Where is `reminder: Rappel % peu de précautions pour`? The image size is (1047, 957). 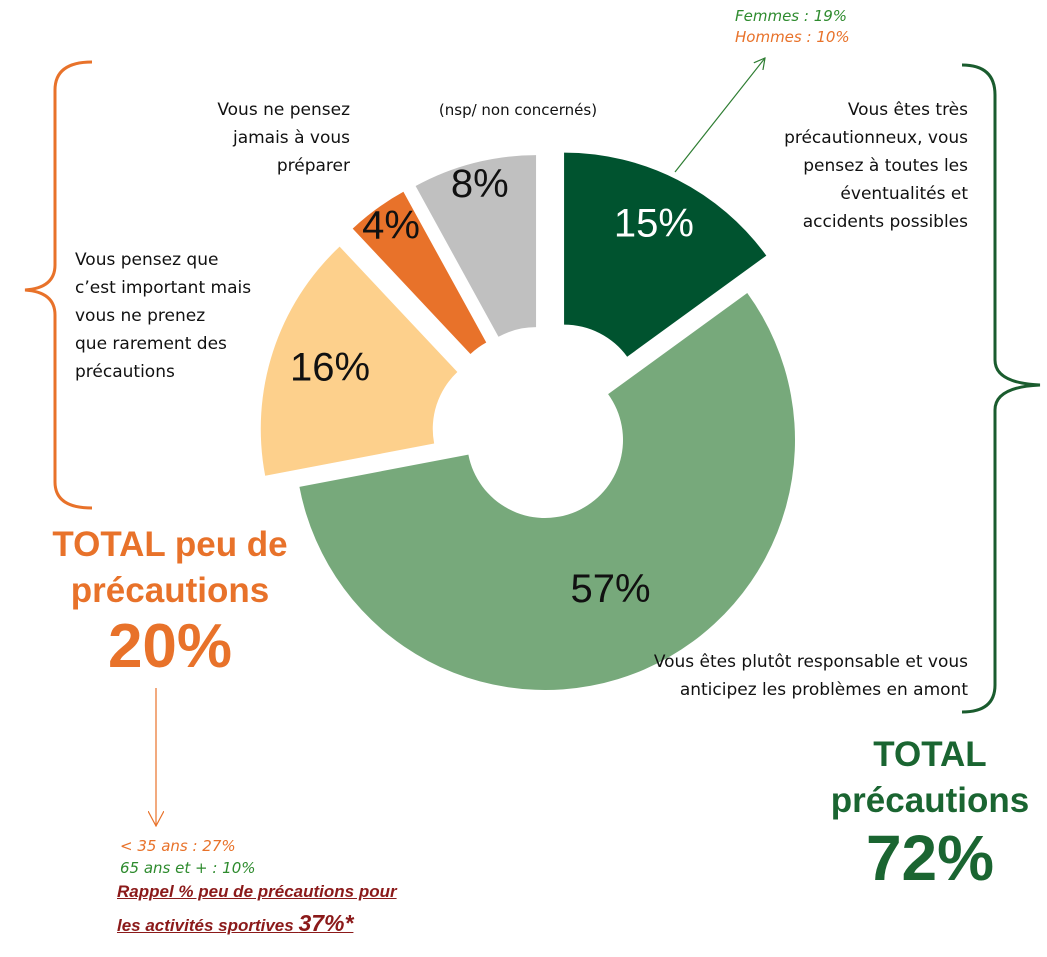
reminder: Rappel % peu de précautions pour is located at coordinates (257, 891).